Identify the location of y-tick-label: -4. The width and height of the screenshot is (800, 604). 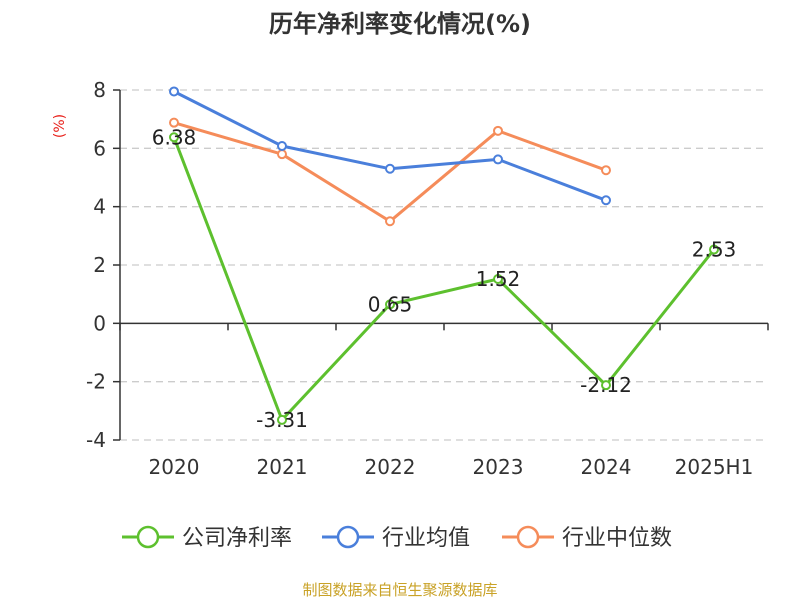
(96, 440).